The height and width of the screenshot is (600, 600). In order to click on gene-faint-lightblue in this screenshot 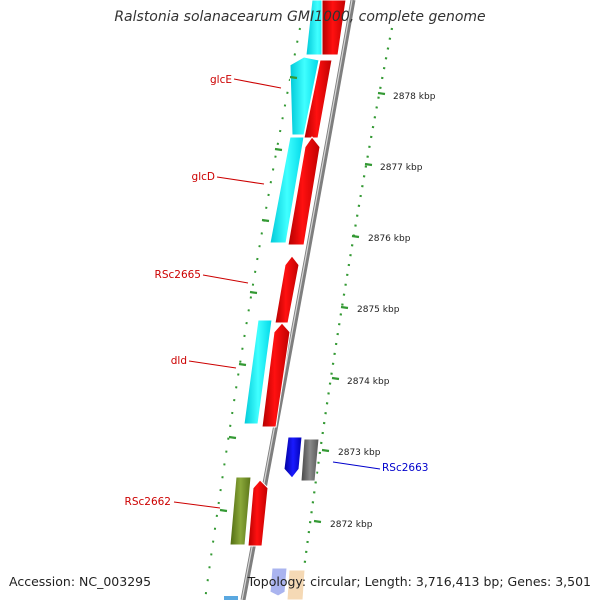, I will do `click(231, 598)`.